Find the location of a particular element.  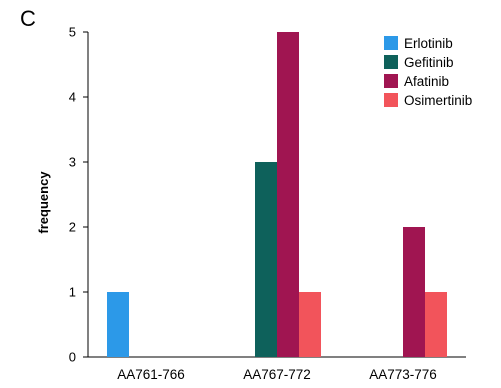

x-tick-label: AA761-766 is located at coordinates (151, 374).